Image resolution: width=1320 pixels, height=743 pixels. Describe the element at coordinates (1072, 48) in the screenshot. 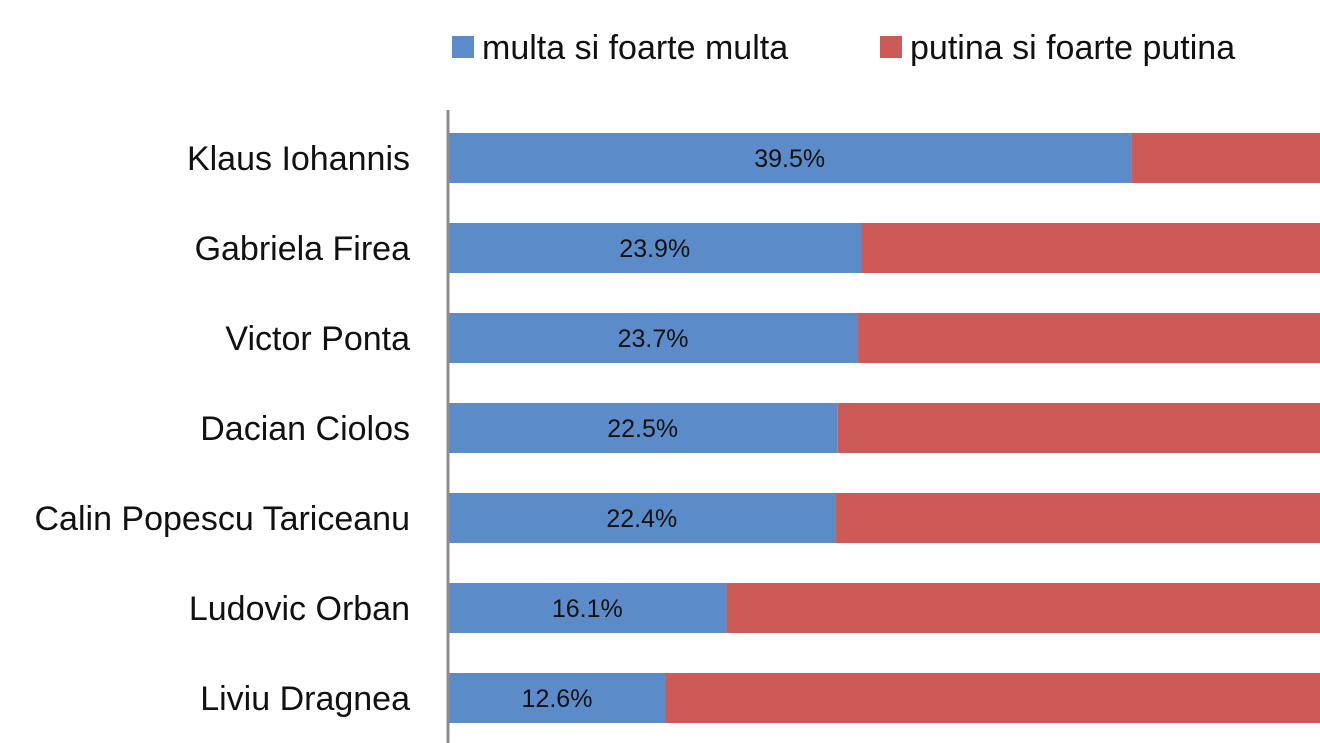

I see `legend-label-series-1: putina si foarte putina` at that location.